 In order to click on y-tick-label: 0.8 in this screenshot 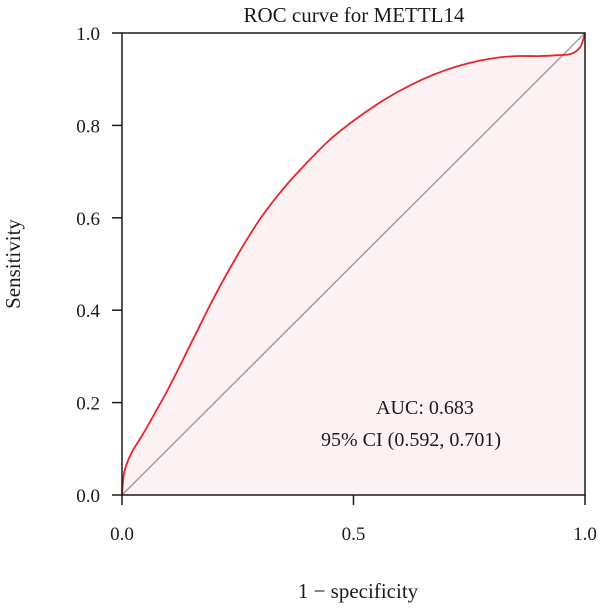, I will do `click(88, 126)`.